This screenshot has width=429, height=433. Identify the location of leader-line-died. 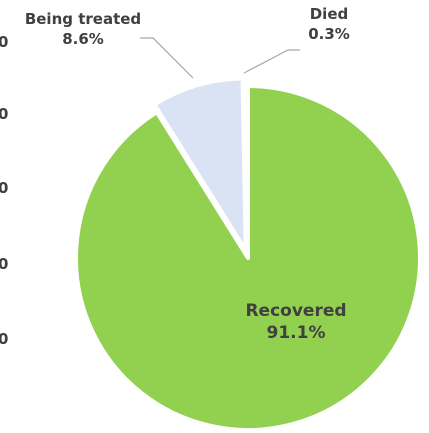
(271, 61).